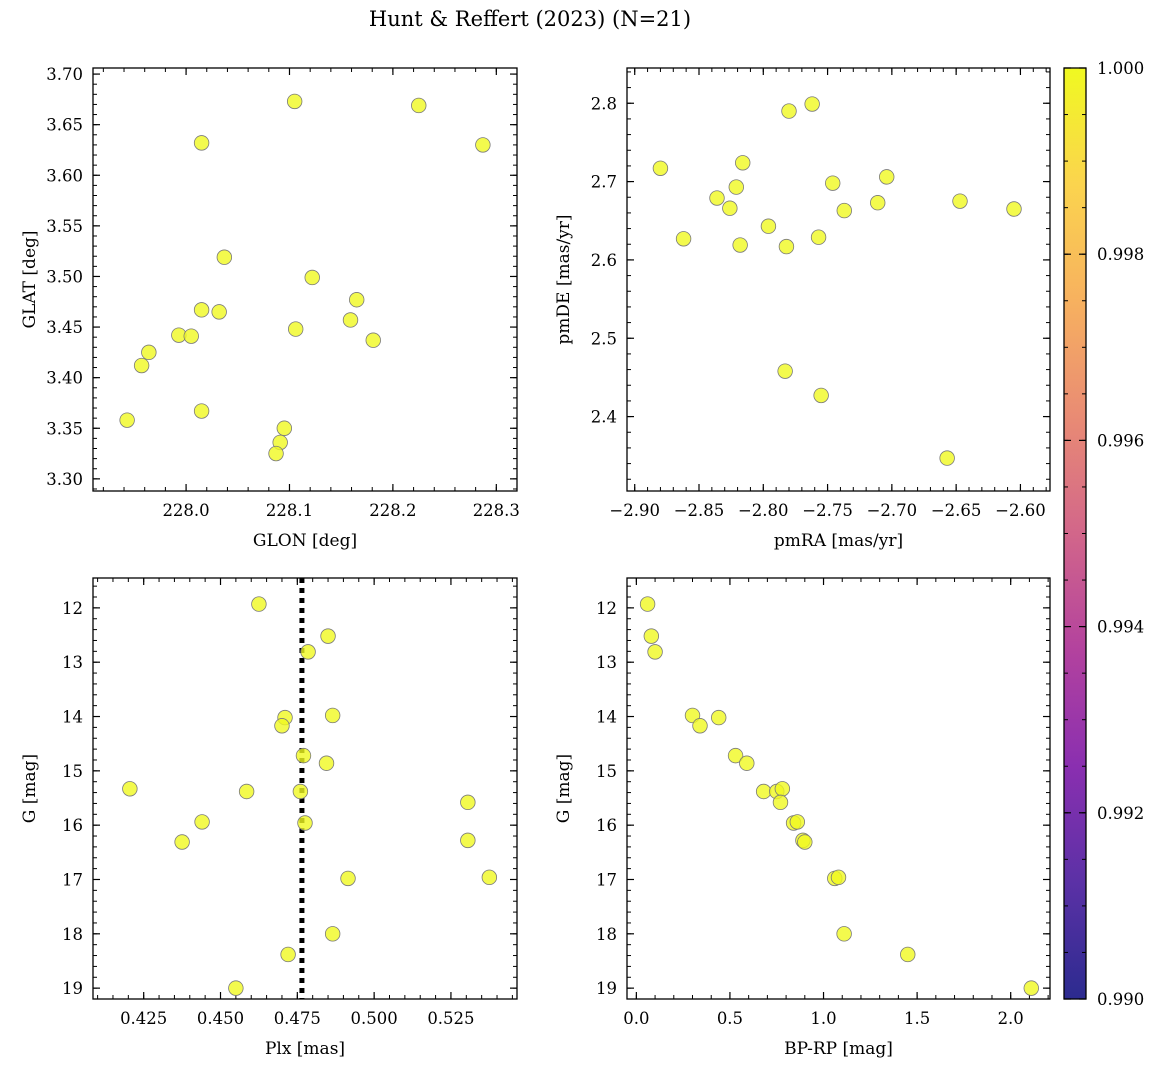 The image size is (1161, 1067). I want to click on x-tick-label: −2.60, so click(1020, 510).